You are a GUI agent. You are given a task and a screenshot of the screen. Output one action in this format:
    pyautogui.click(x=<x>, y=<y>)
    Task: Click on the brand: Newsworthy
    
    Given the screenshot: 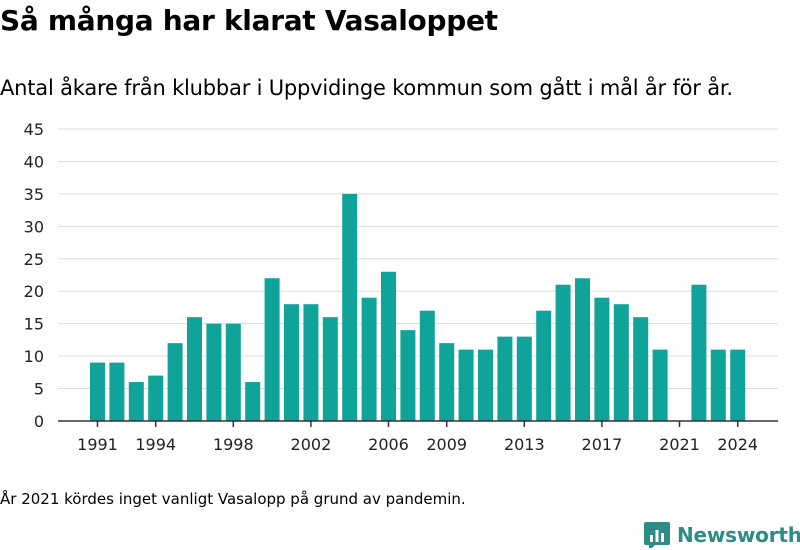 What is the action you would take?
    pyautogui.click(x=722, y=535)
    